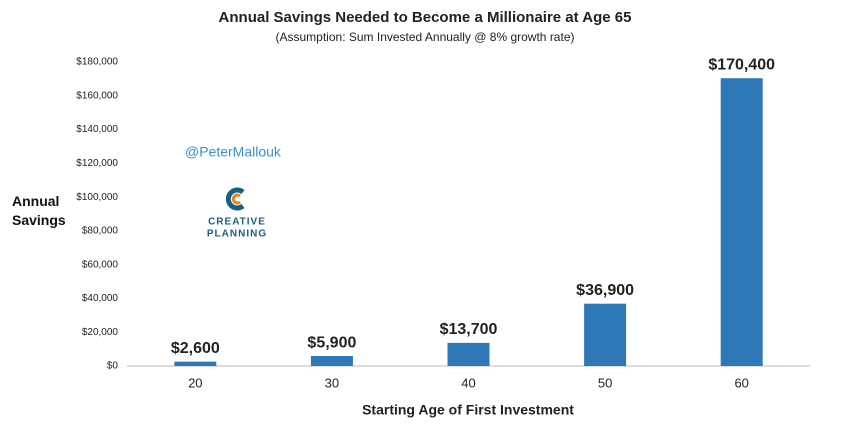 The image size is (850, 436). Describe the element at coordinates (97, 197) in the screenshot. I see `y-tick-label: $100,000` at that location.